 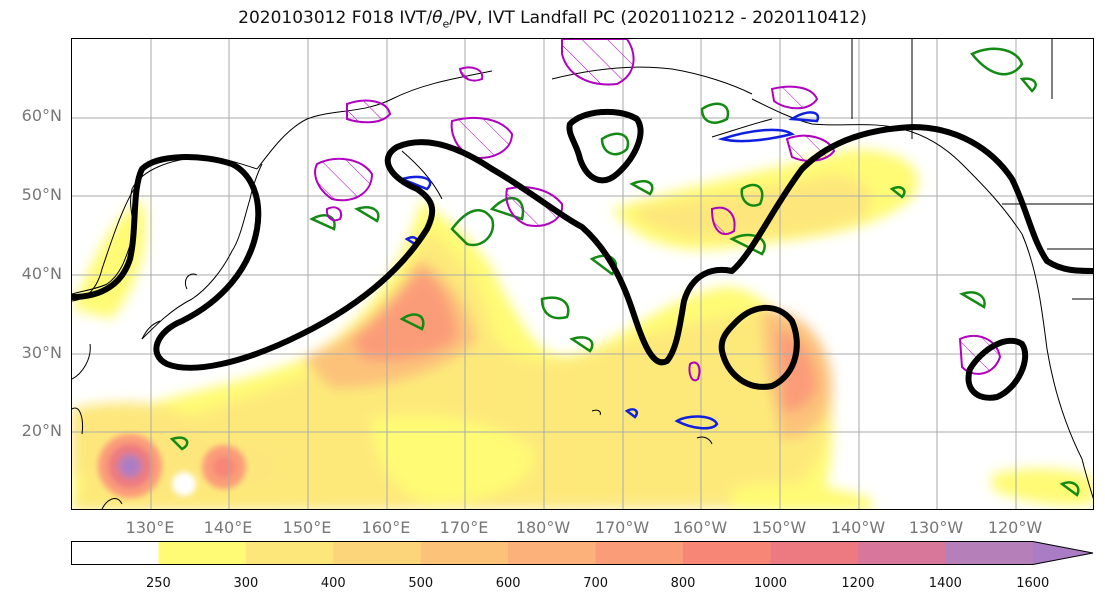 What do you see at coordinates (421, 583) in the screenshot?
I see `colorbar-tick-label: 500` at bounding box center [421, 583].